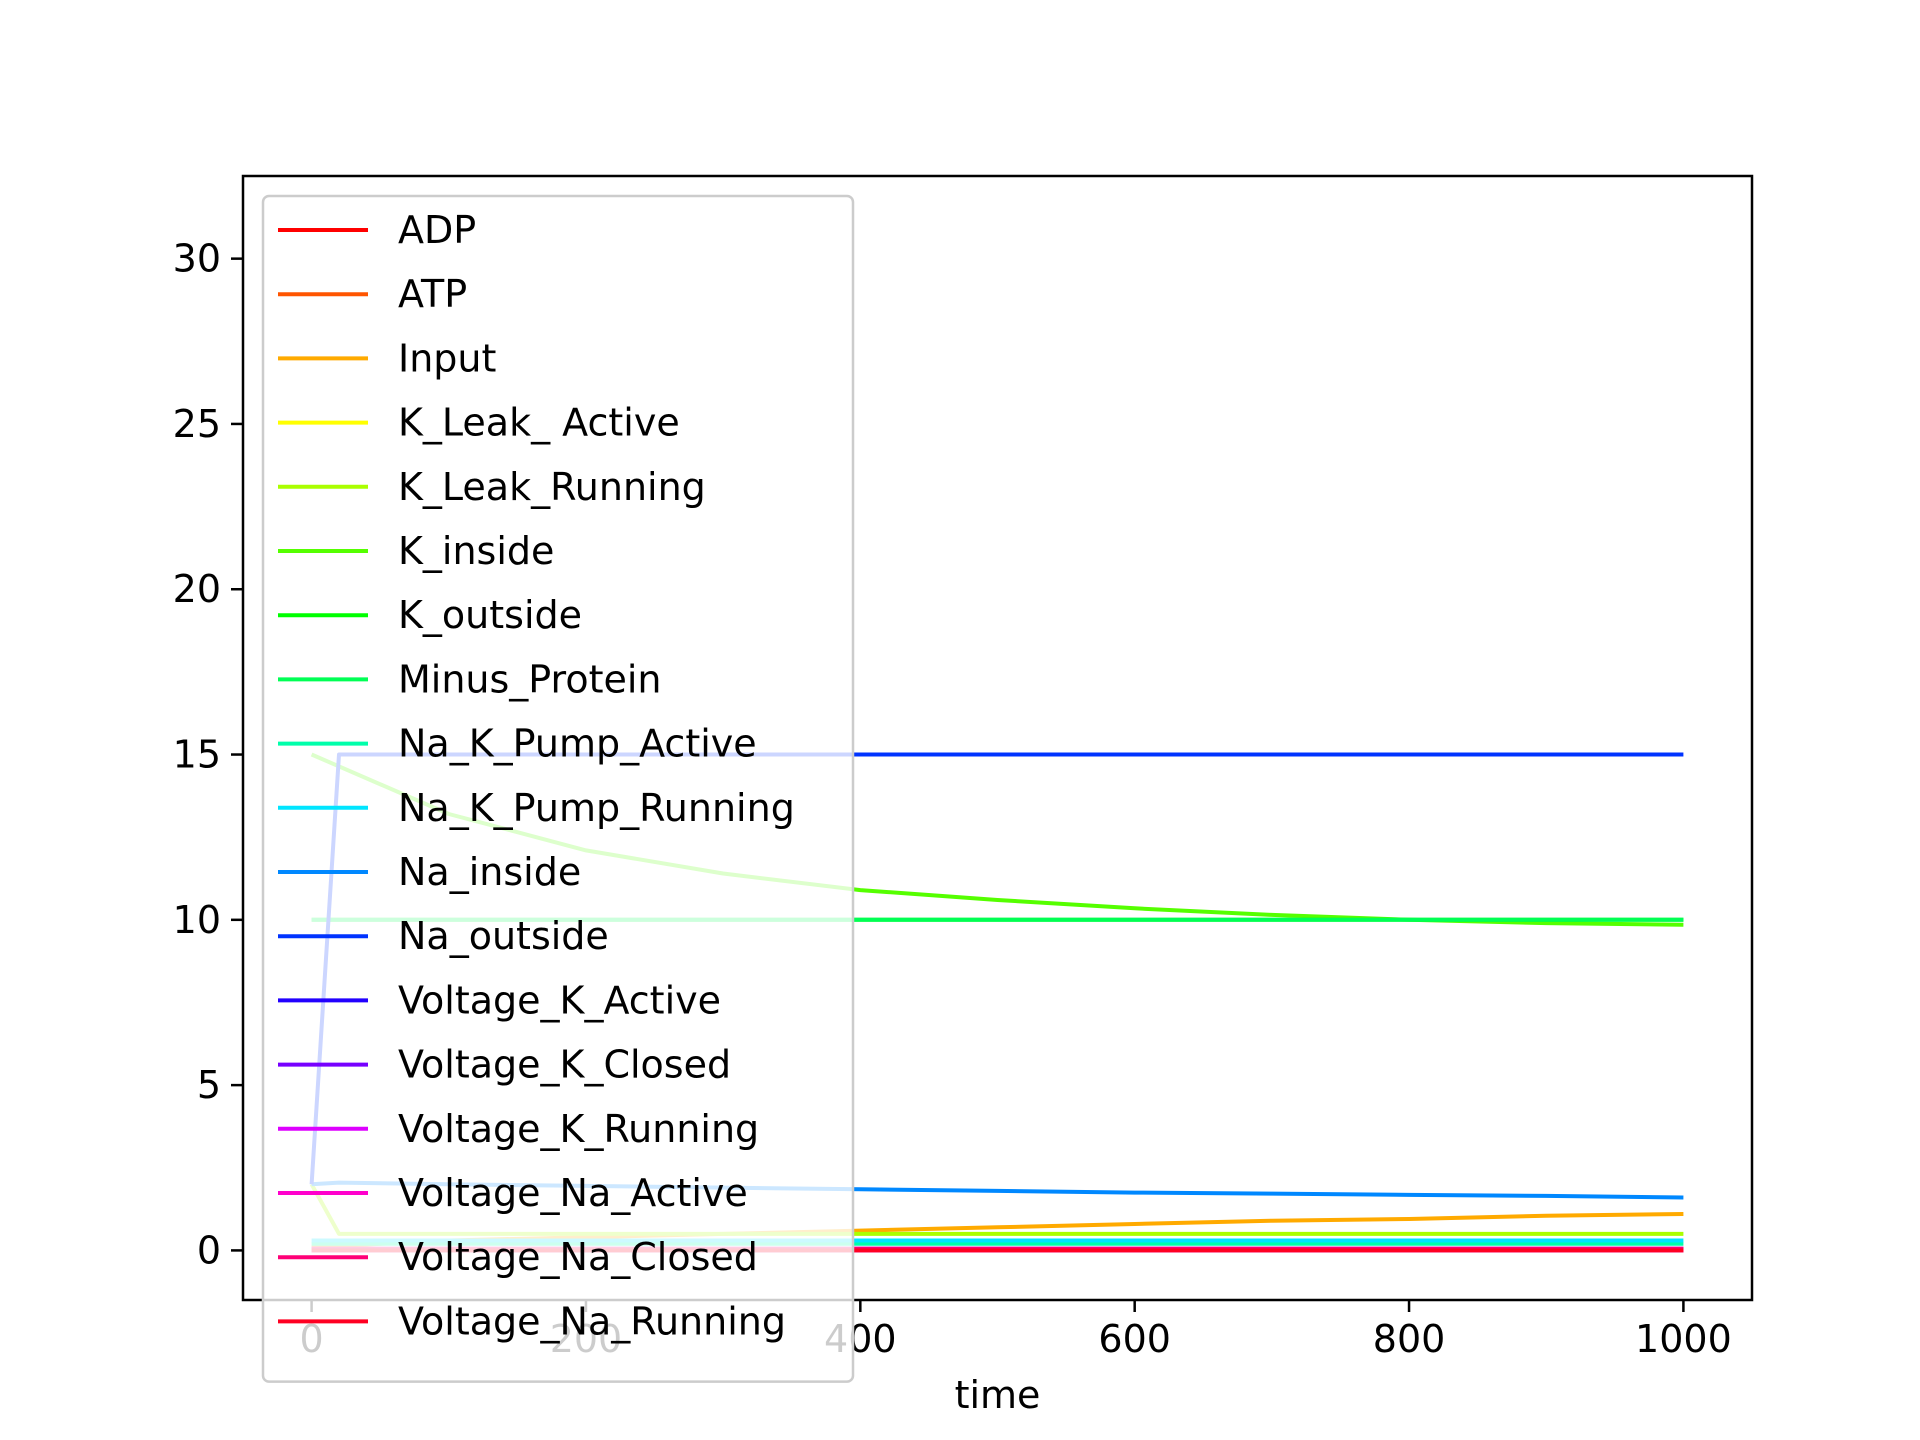 This screenshot has width=1920, height=1440. What do you see at coordinates (539, 423) in the screenshot?
I see `legend-label: K_Leak_ Active` at bounding box center [539, 423].